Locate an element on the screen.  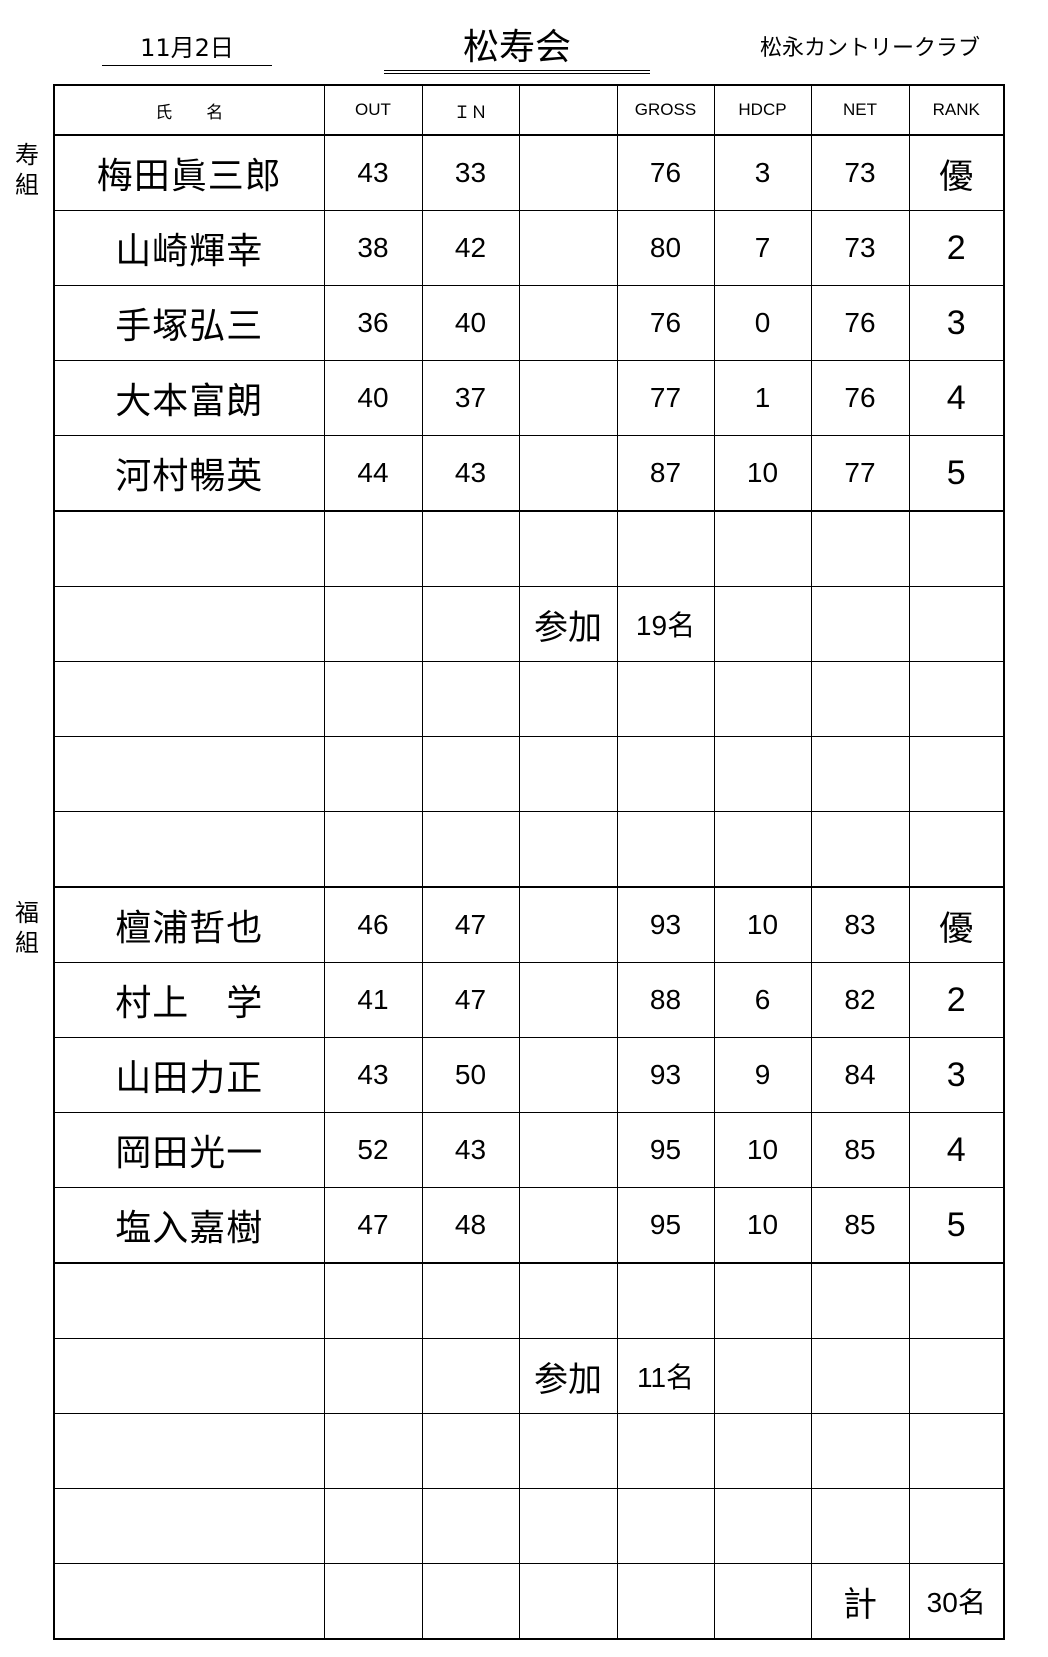
column-header-hdcp: HDCP is located at coordinates (762, 110).